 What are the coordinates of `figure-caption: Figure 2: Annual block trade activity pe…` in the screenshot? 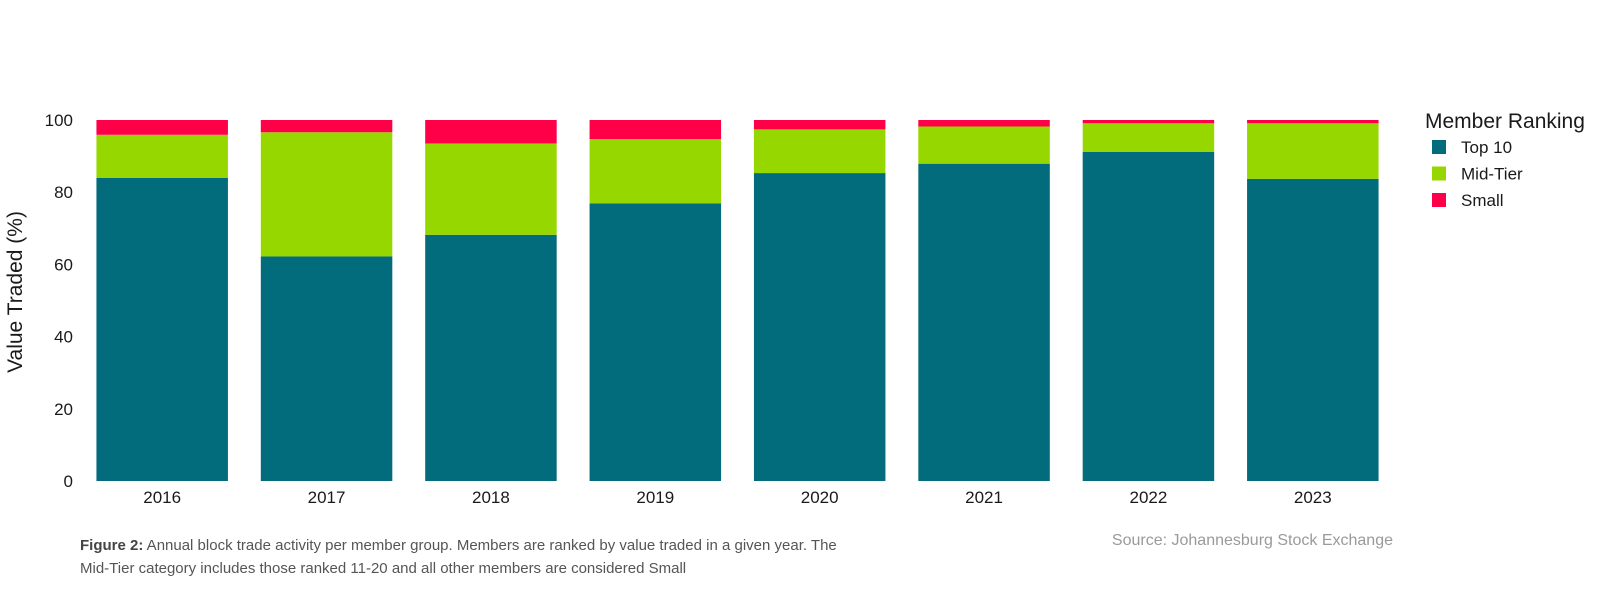 It's located at (460, 557).